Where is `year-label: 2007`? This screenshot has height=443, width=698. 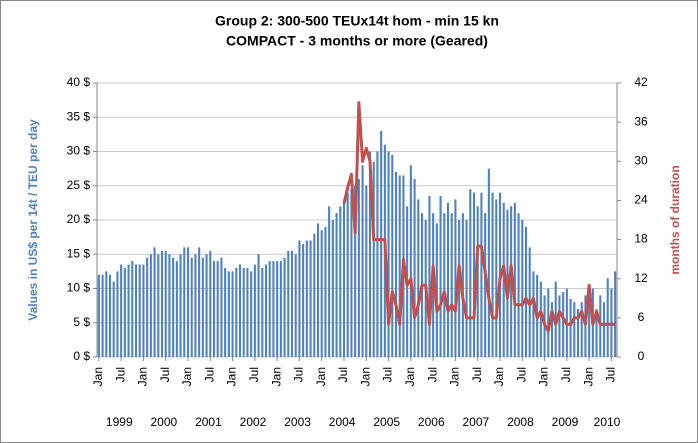
year-label: 2007 is located at coordinates (476, 422).